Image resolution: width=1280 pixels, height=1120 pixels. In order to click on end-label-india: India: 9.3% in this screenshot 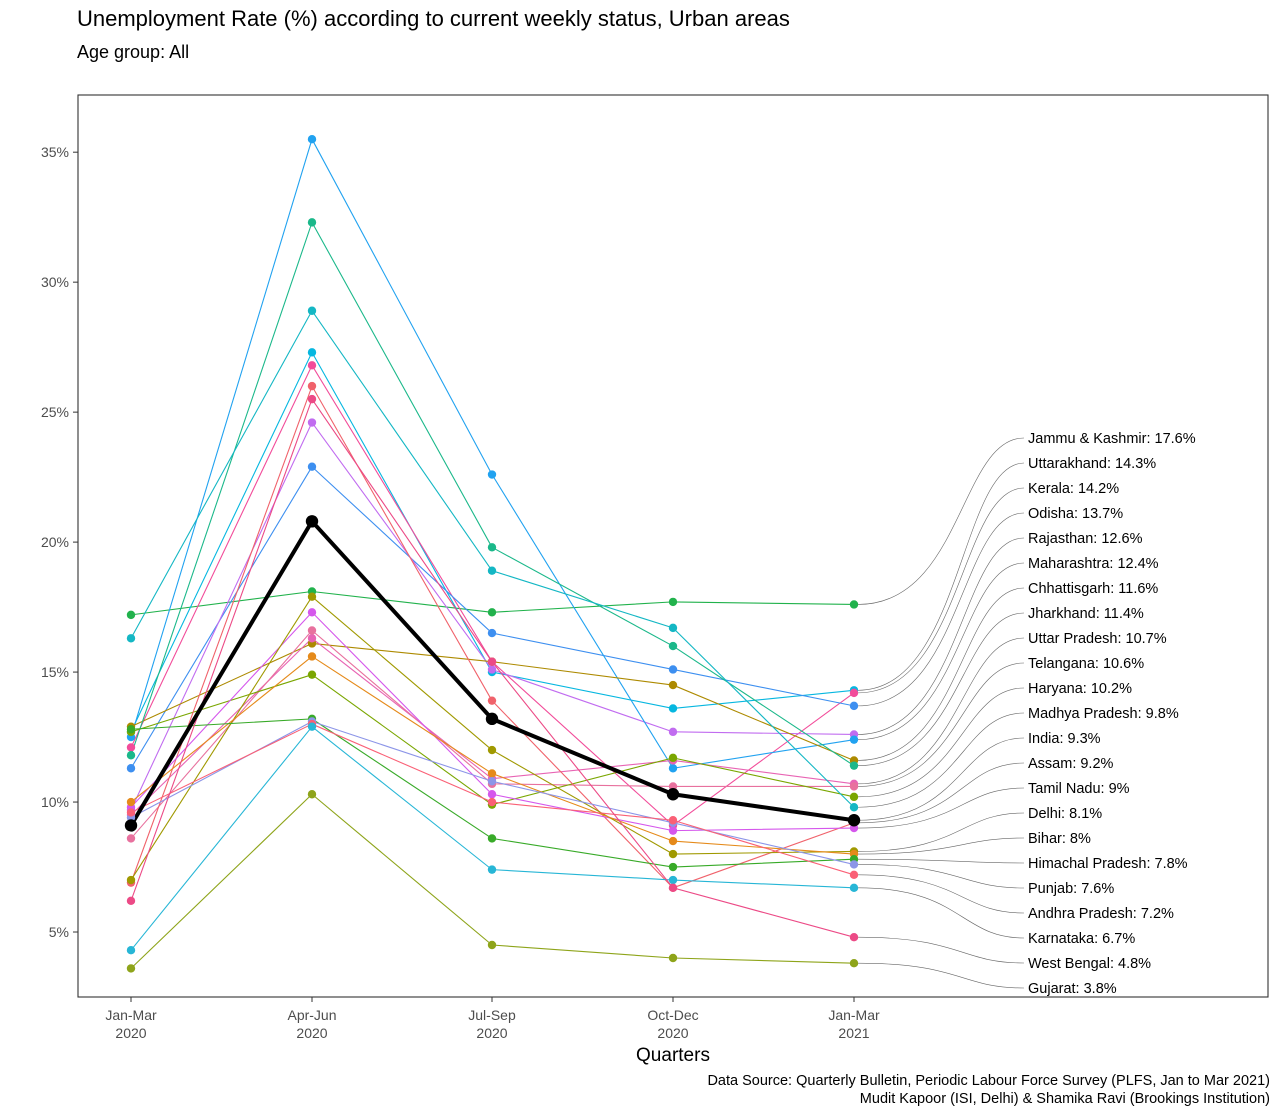, I will do `click(1064, 739)`.